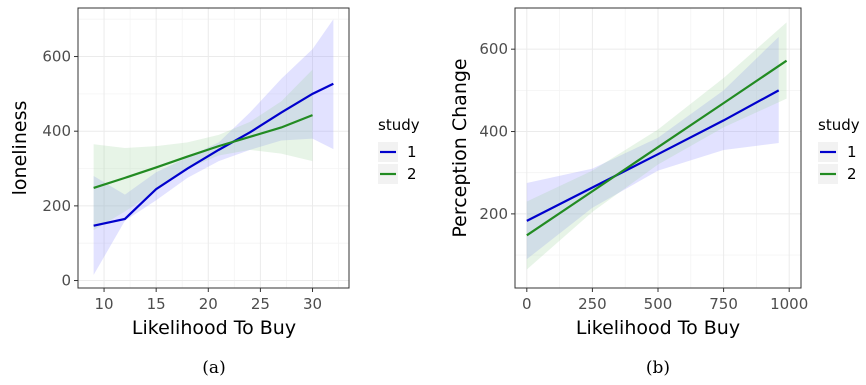 The width and height of the screenshot is (866, 385). I want to click on panel-caption: (b), so click(658, 368).